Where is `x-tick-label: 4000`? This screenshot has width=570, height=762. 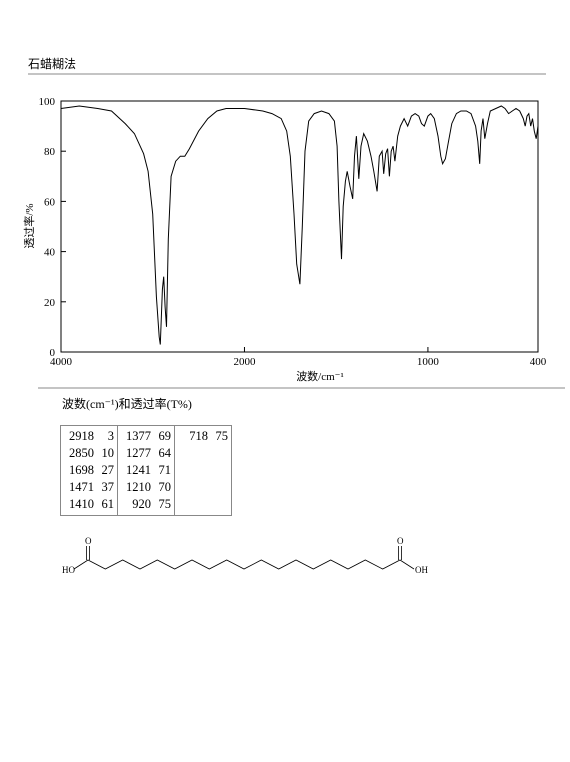 x-tick-label: 4000 is located at coordinates (61, 362).